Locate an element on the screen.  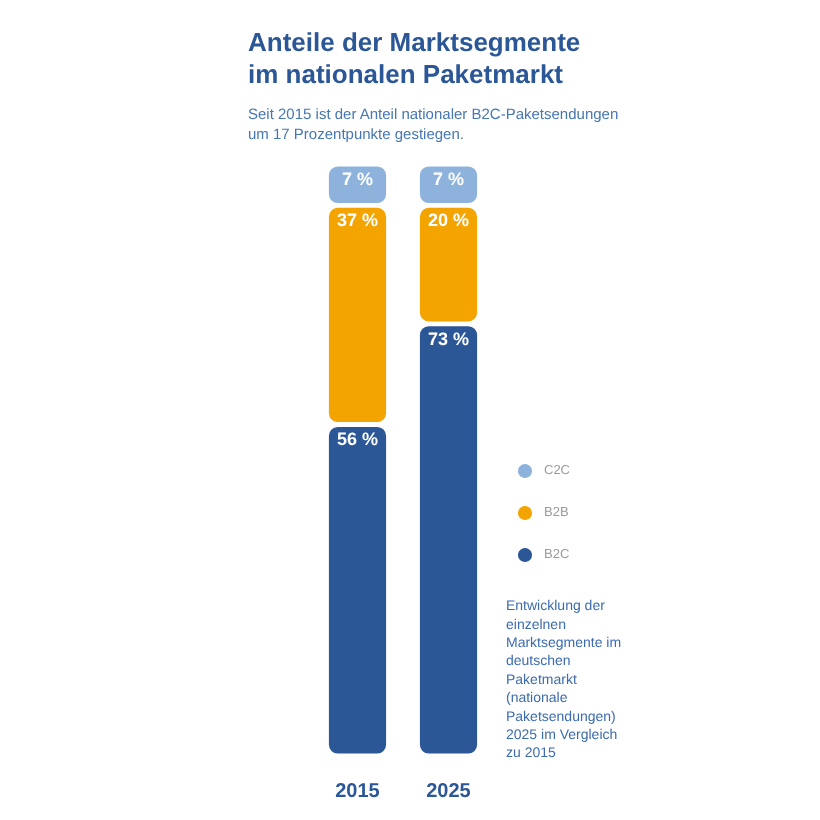
chart-title: Anteile der Marktsegmente im nationalen Paketmarkt is located at coordinates (414, 58).